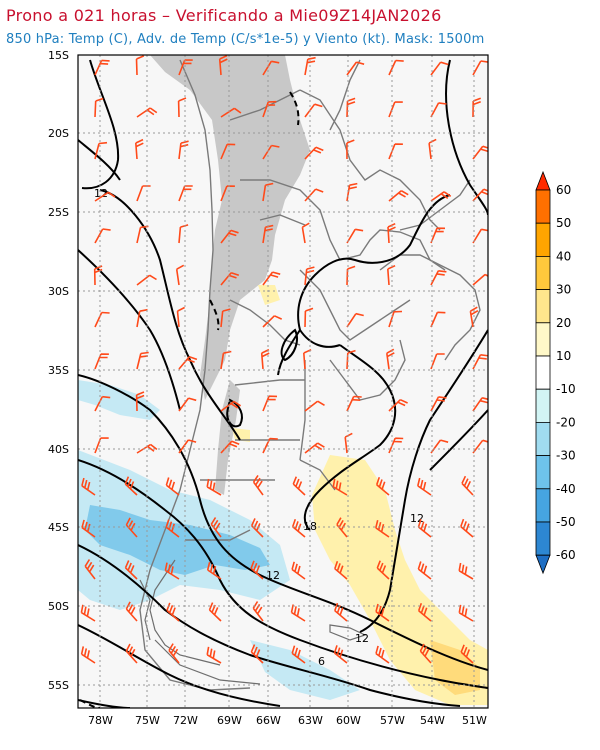  I want to click on lat-label: 35S, so click(58, 370).